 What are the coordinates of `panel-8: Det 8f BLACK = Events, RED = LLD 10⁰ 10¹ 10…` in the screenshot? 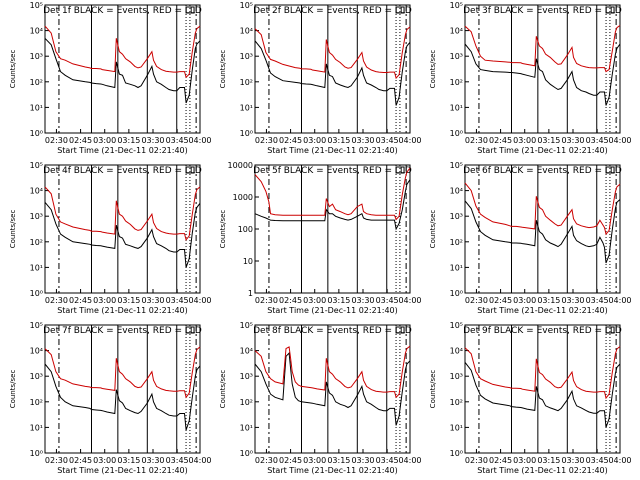 It's located at (320, 398).